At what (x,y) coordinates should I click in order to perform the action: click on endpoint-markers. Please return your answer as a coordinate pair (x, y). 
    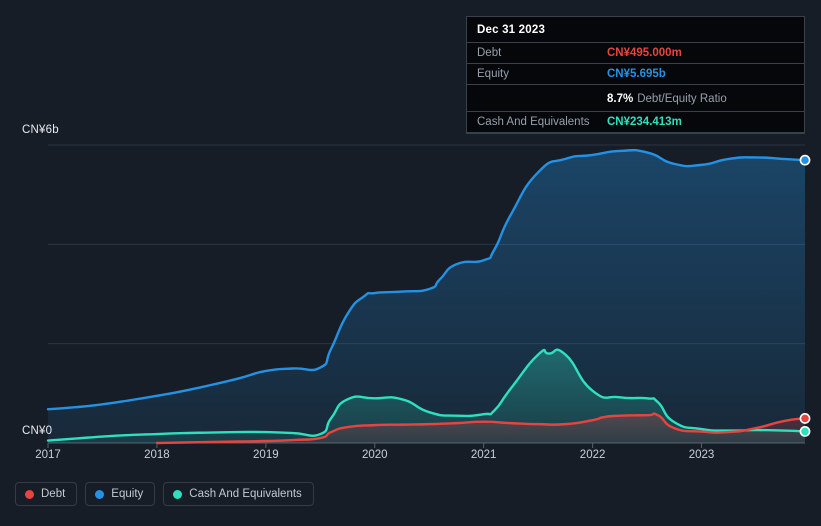
    Looking at the image, I should click on (805, 295).